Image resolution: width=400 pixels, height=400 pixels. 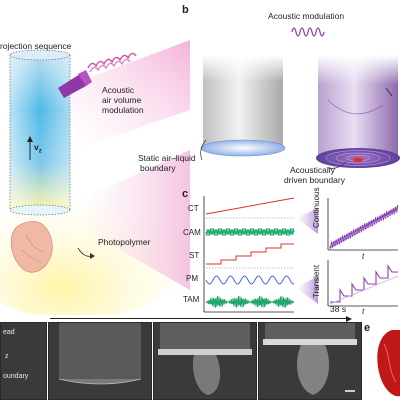 I want to click on panel-e-heart-image, so click(x=388, y=363).